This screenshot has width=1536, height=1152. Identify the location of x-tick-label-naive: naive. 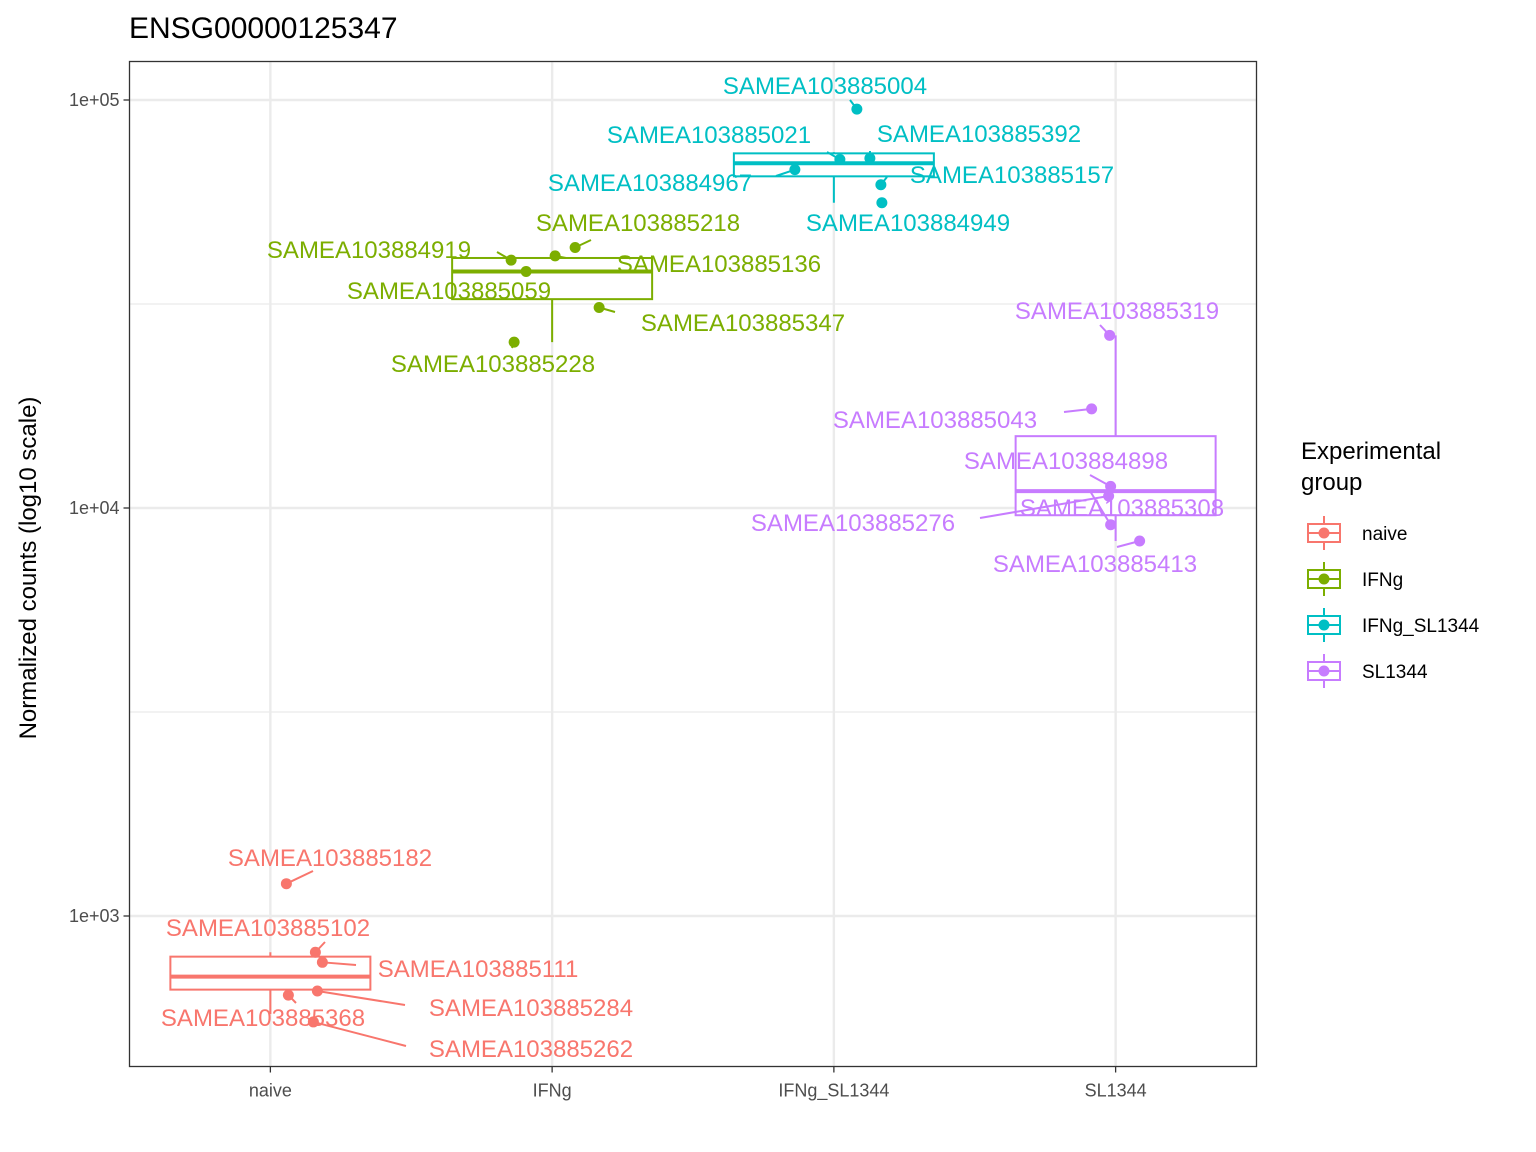
(270, 1091).